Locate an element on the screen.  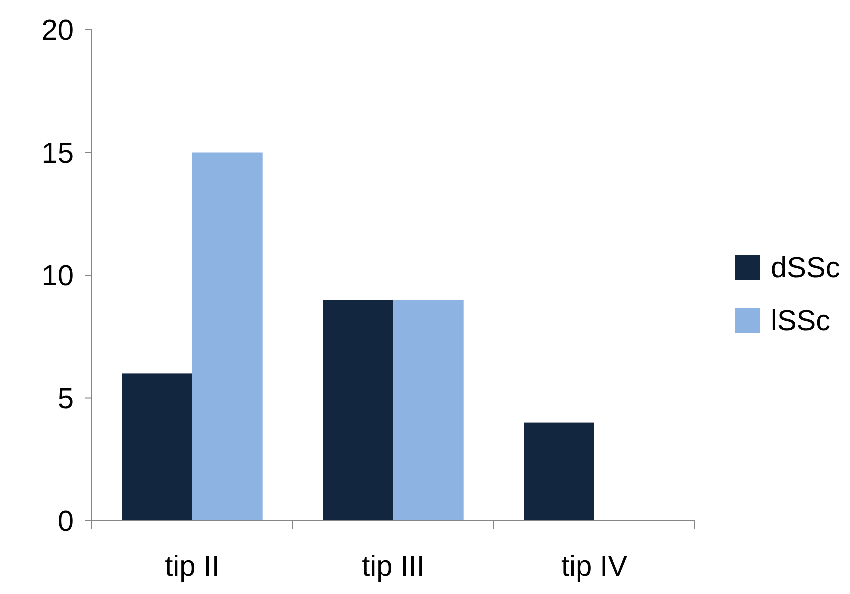
x-tick-label: tip III is located at coordinates (393, 567).